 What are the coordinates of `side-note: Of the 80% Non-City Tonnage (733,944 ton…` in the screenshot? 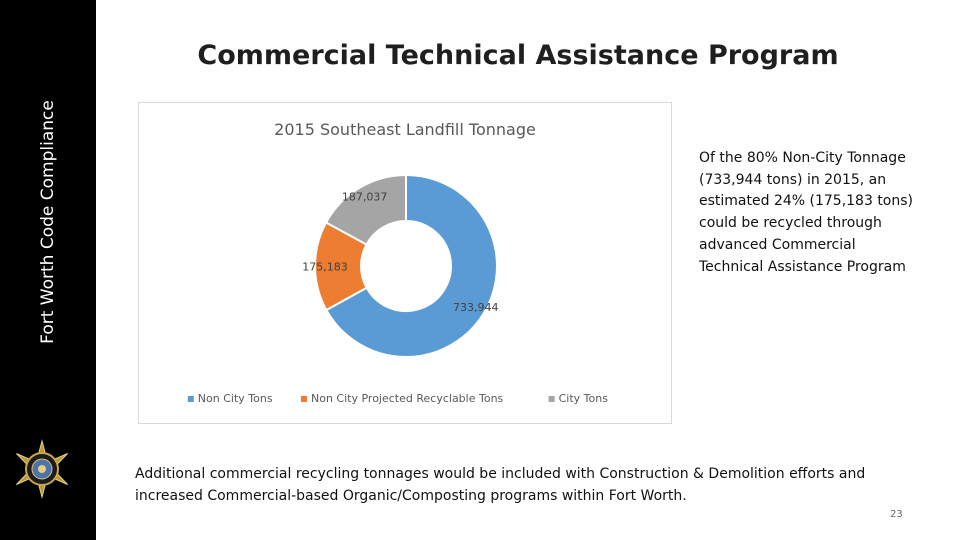 It's located at (806, 212).